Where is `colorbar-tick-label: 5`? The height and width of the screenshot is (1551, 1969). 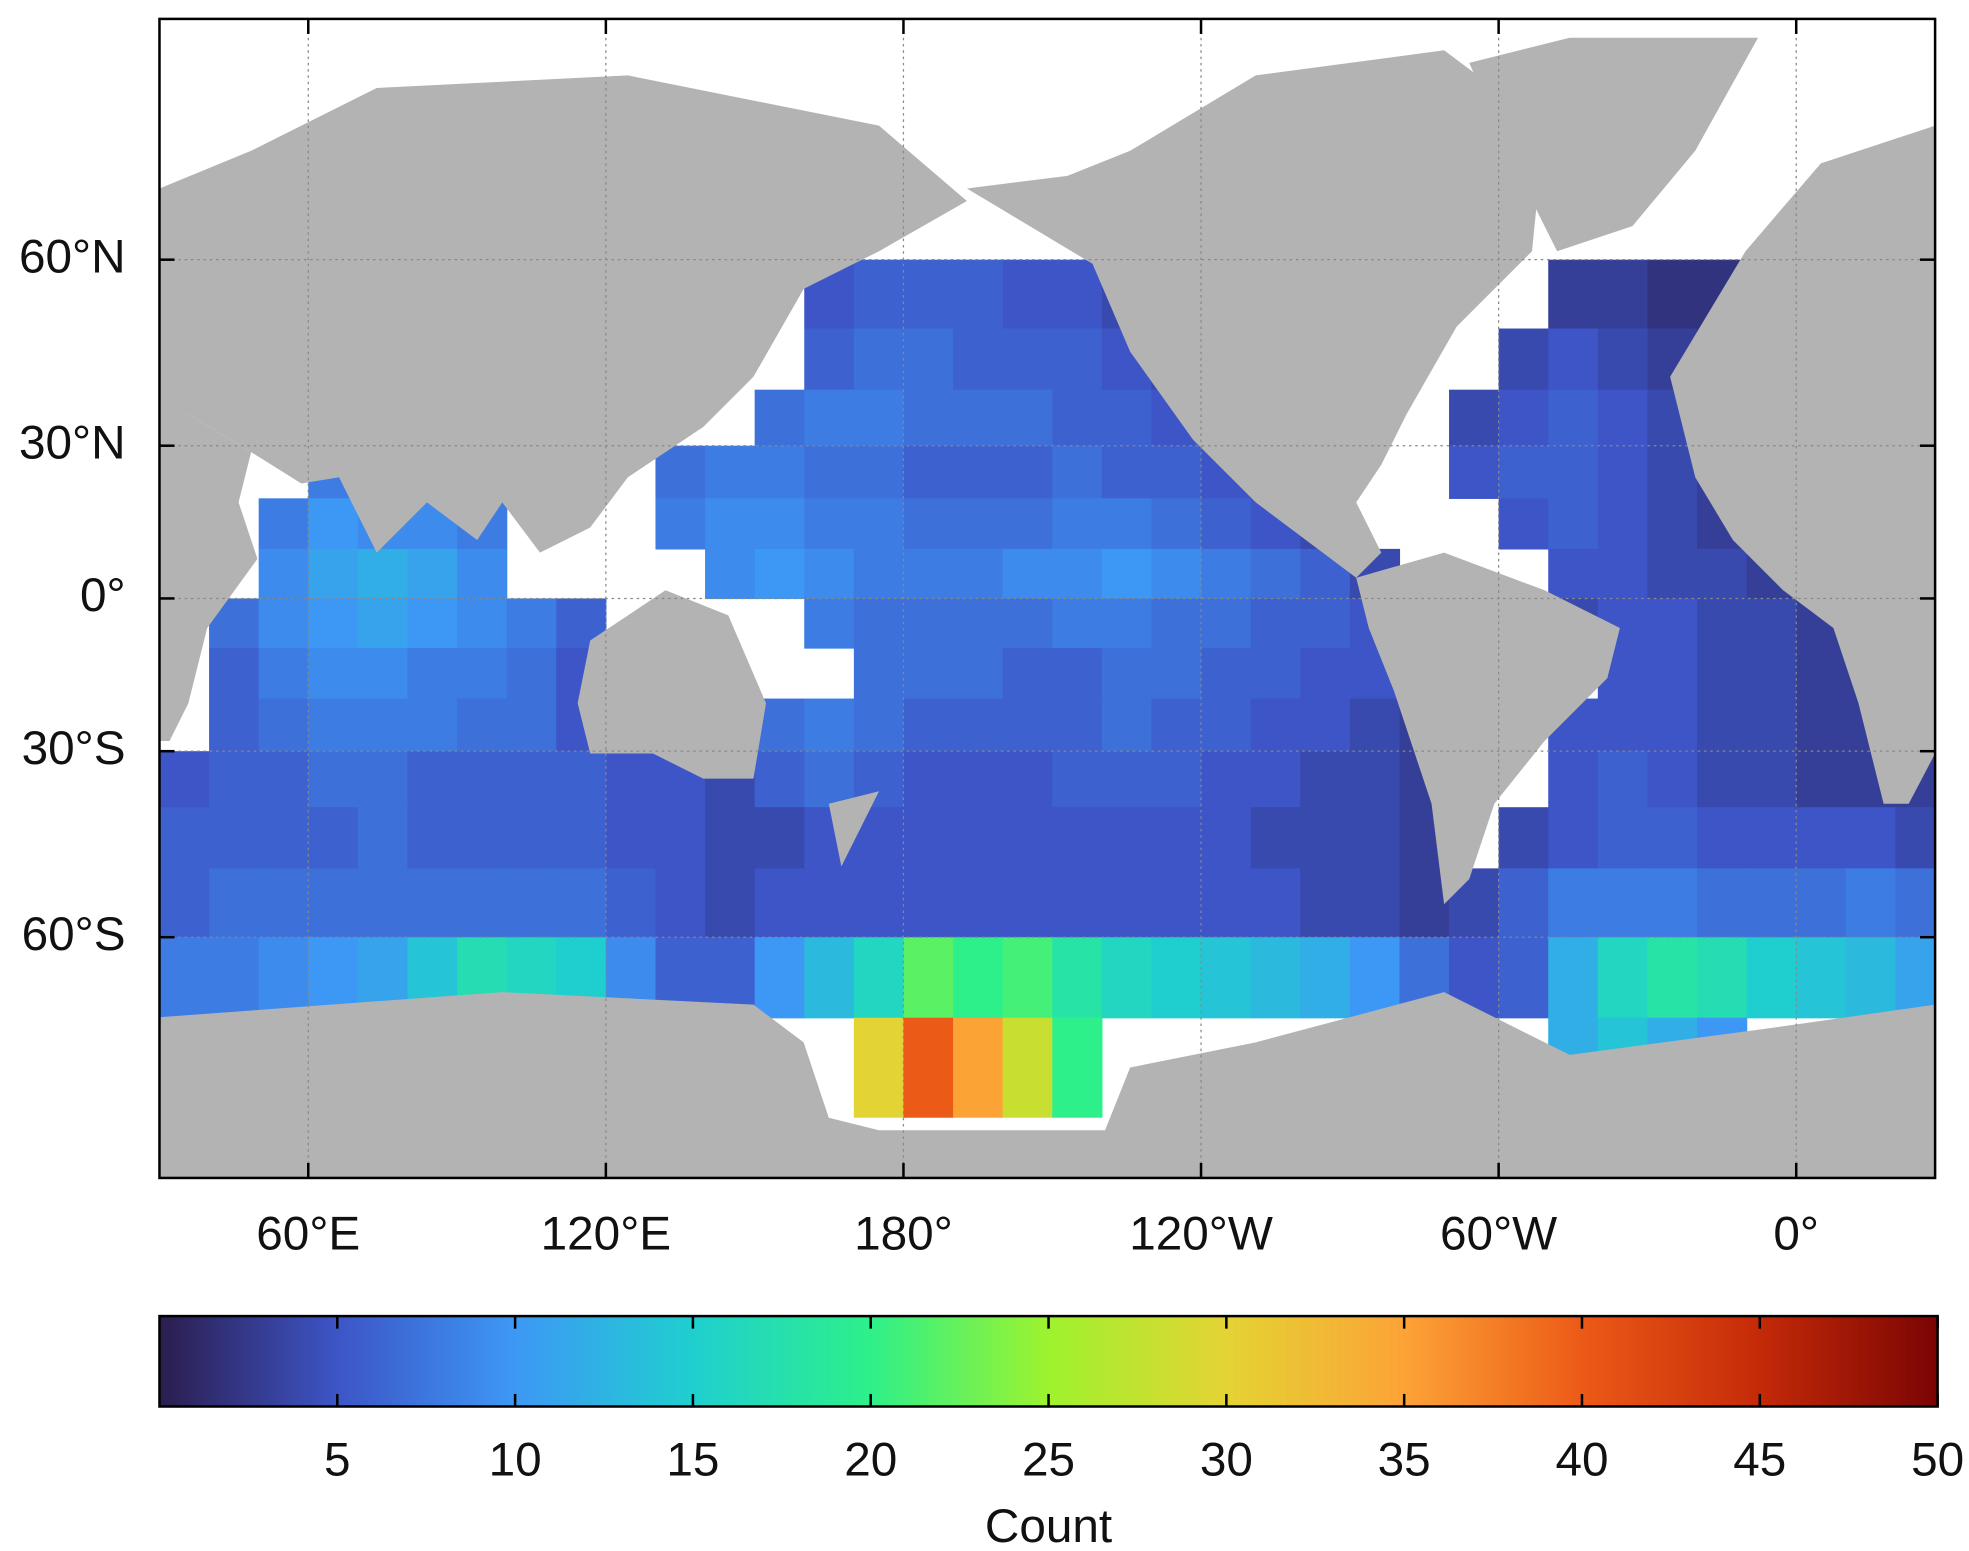
colorbar-tick-label: 5 is located at coordinates (337, 1460).